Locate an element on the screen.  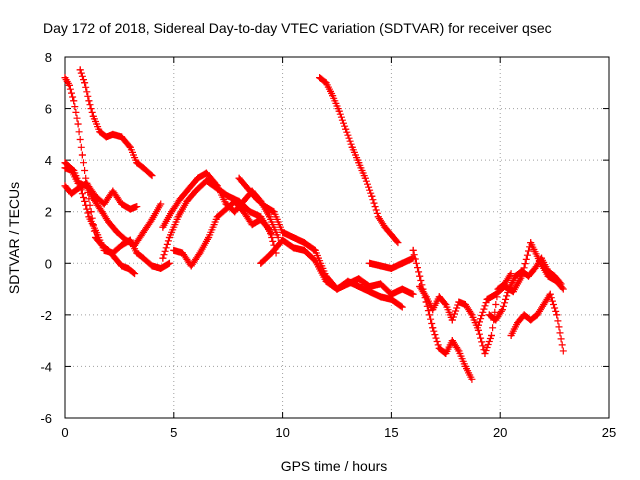
y-tick-label: -4 is located at coordinates (46, 366).